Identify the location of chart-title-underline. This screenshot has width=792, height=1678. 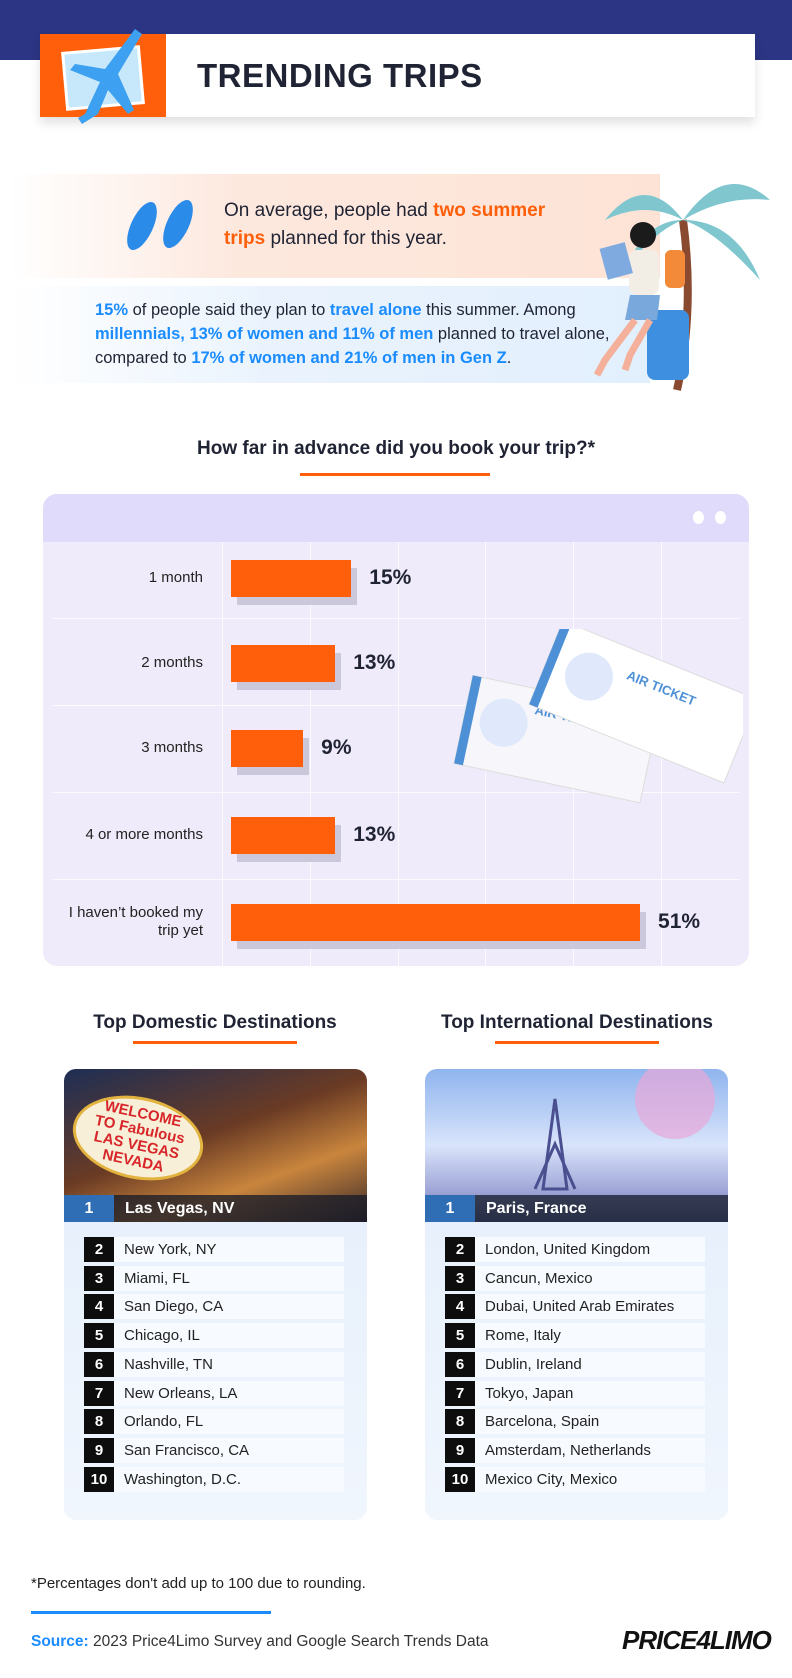
(395, 474).